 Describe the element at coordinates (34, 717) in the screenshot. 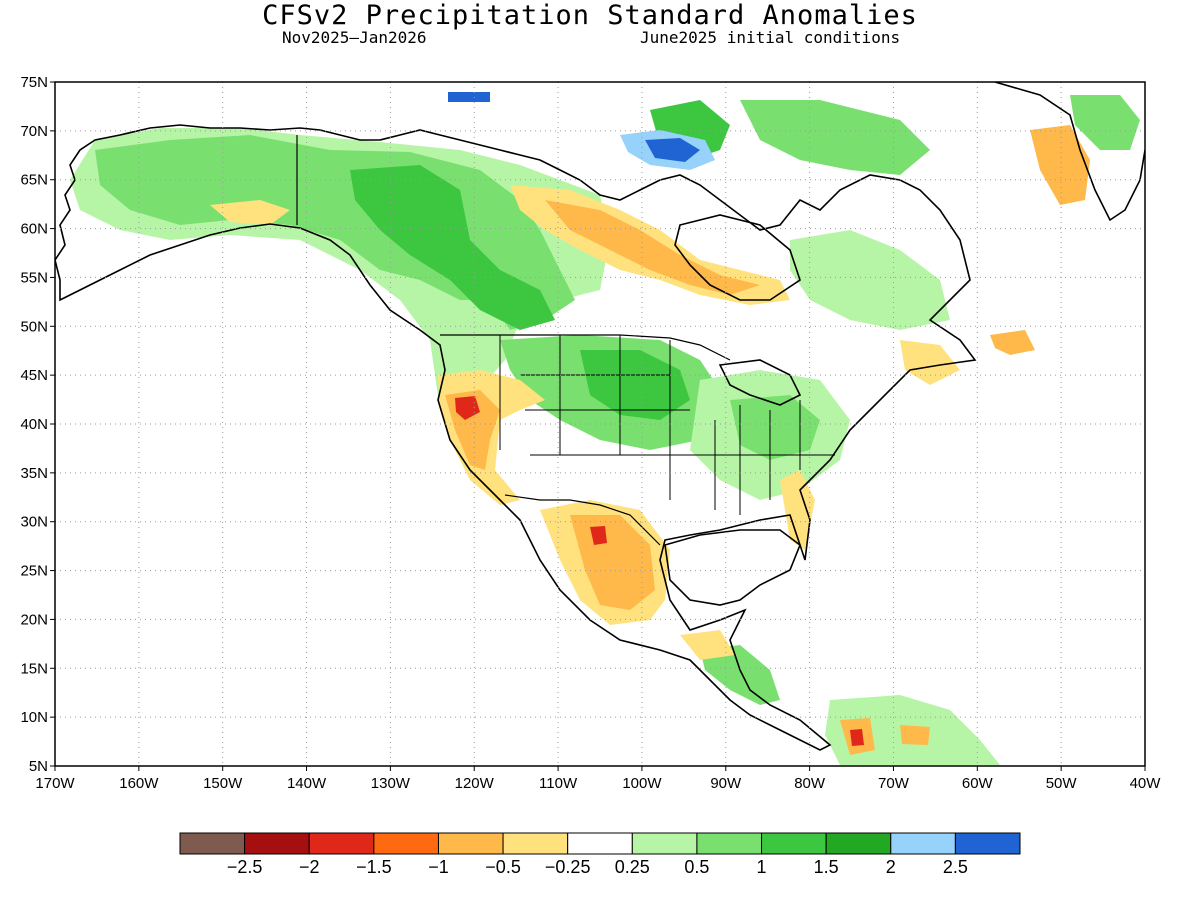

I see `lat-label: 10N` at that location.